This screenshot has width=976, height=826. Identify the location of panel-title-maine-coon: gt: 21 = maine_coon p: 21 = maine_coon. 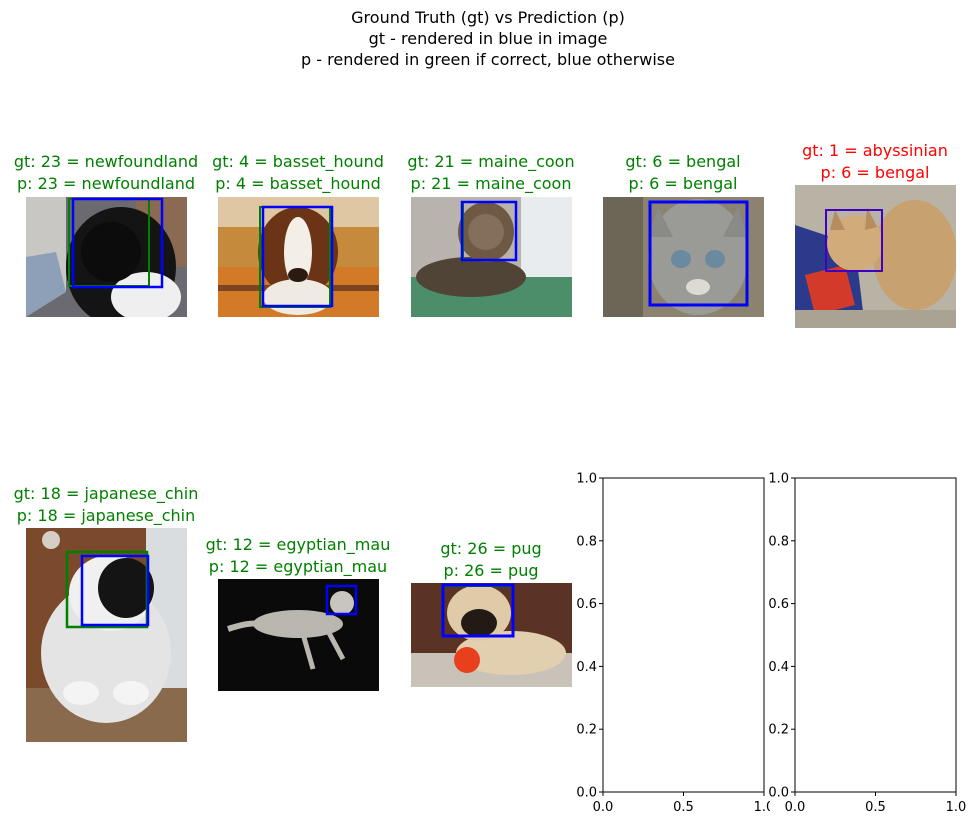
(490, 173).